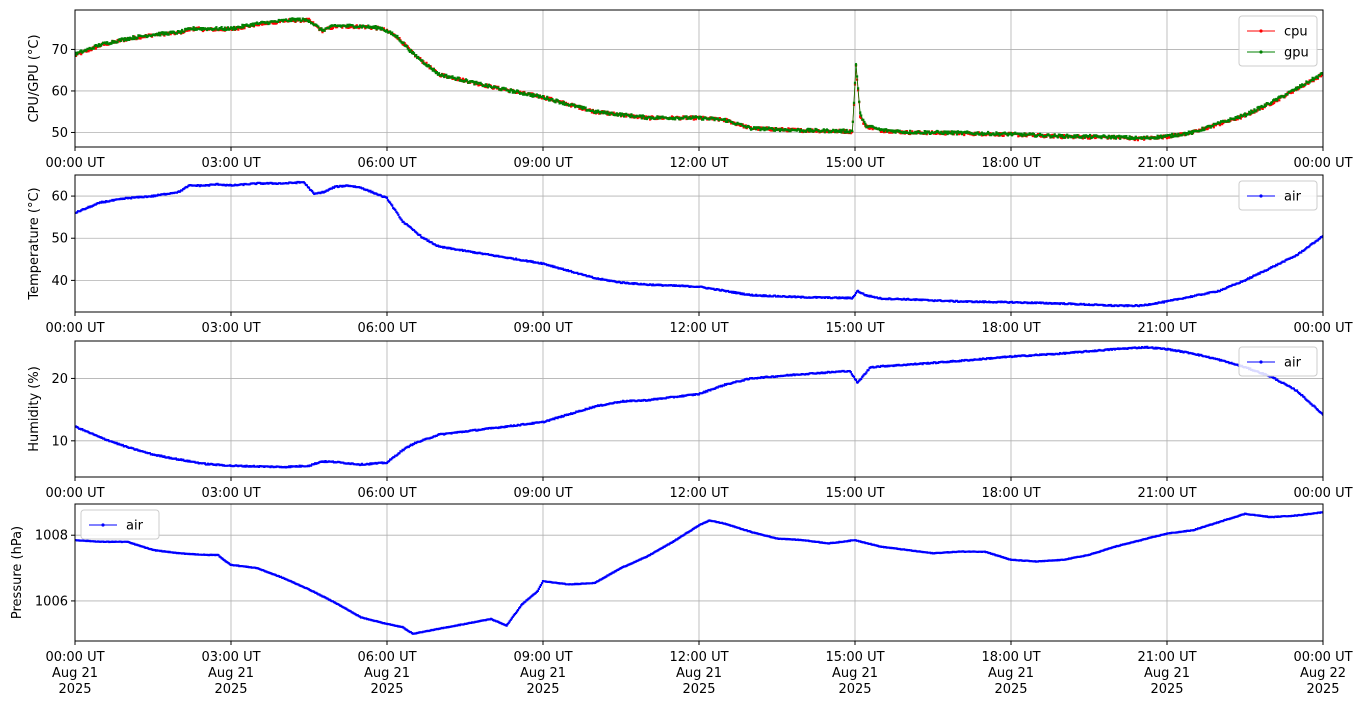  Describe the element at coordinates (1010, 328) in the screenshot. I see `x-tick-label: 18:00 UT` at that location.